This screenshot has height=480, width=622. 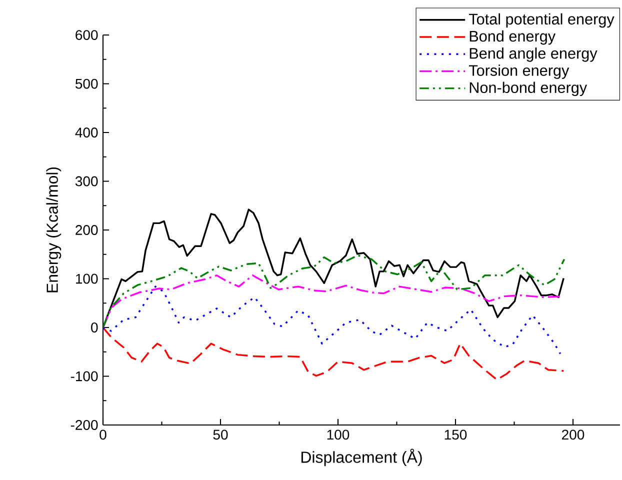 I want to click on y-tick-label: 300, so click(x=86, y=181).